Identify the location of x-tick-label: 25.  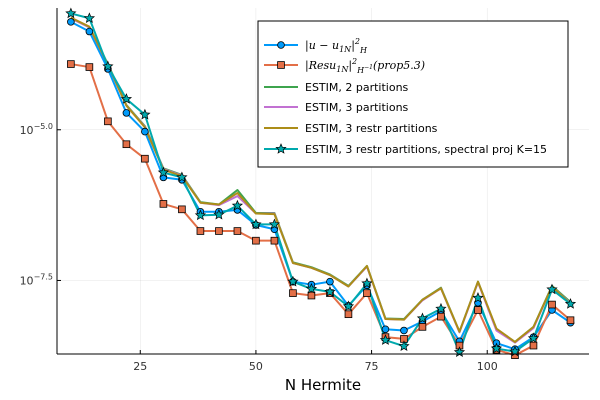
(140, 366).